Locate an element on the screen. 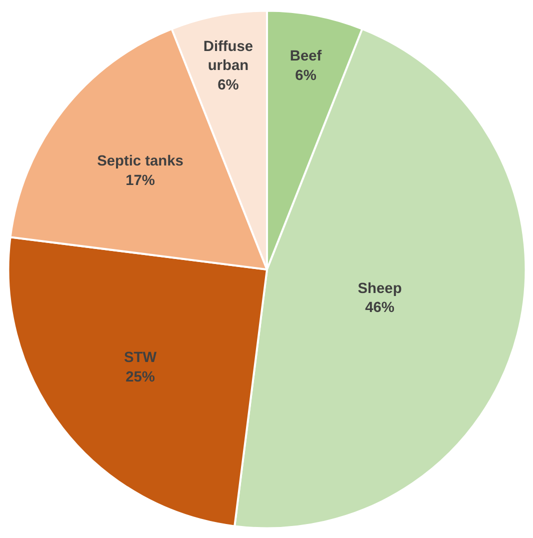 This screenshot has height=538, width=533. data-label: 46% is located at coordinates (379, 308).